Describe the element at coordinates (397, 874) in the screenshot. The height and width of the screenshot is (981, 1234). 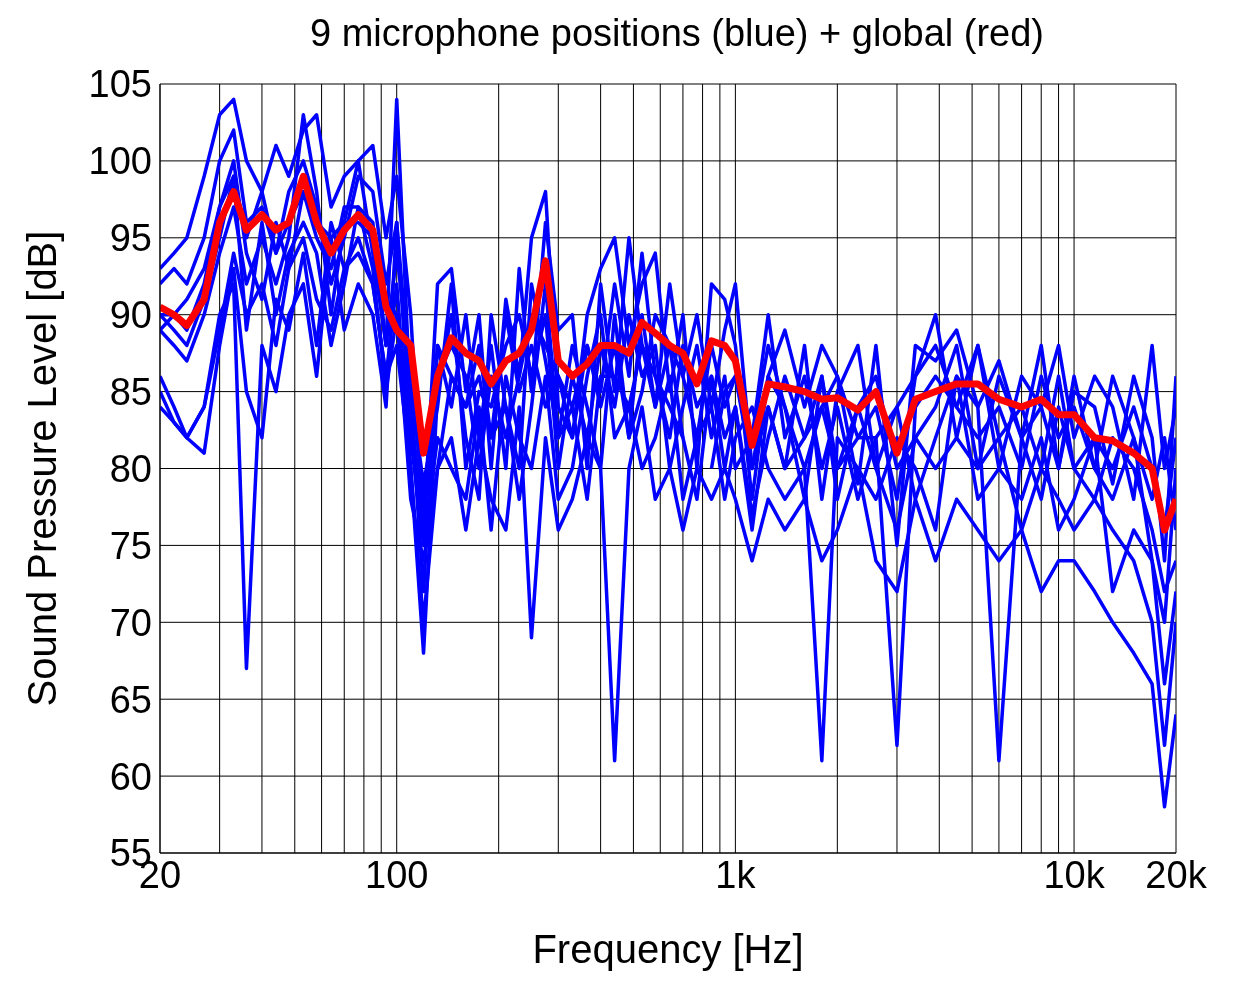
I see `x-tick-label: 100` at that location.